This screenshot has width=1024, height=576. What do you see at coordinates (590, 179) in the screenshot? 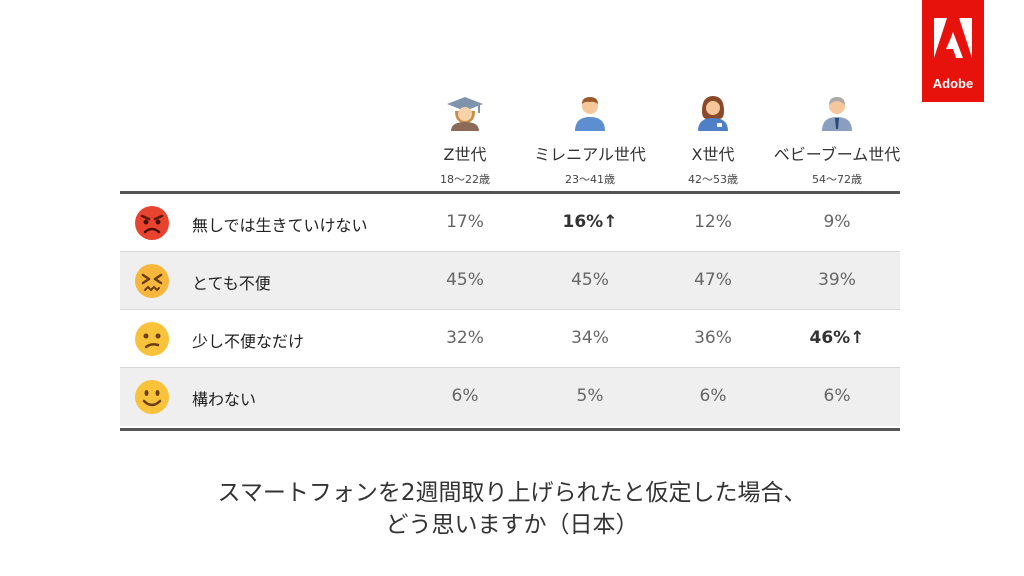
I see `generation-age: 23〜41歳` at bounding box center [590, 179].